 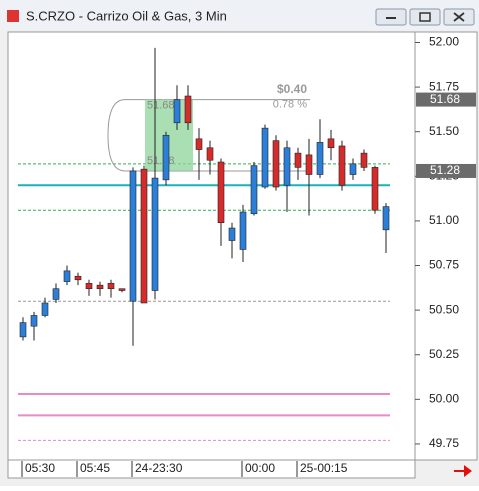 What do you see at coordinates (290, 104) in the screenshot?
I see `range-percent: 0.78 %` at bounding box center [290, 104].